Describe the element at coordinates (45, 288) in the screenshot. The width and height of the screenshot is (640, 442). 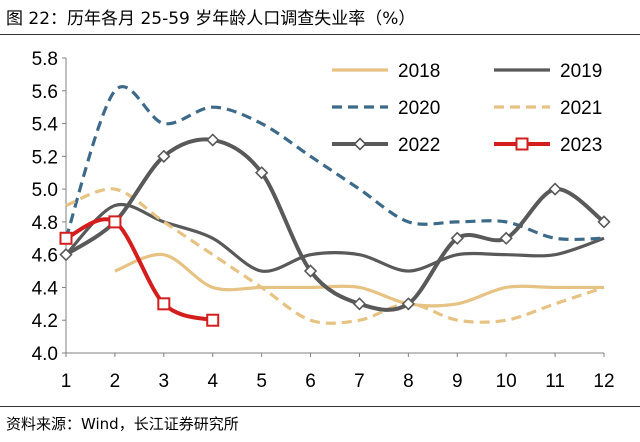
I see `y-tick-label: 4.4` at that location.